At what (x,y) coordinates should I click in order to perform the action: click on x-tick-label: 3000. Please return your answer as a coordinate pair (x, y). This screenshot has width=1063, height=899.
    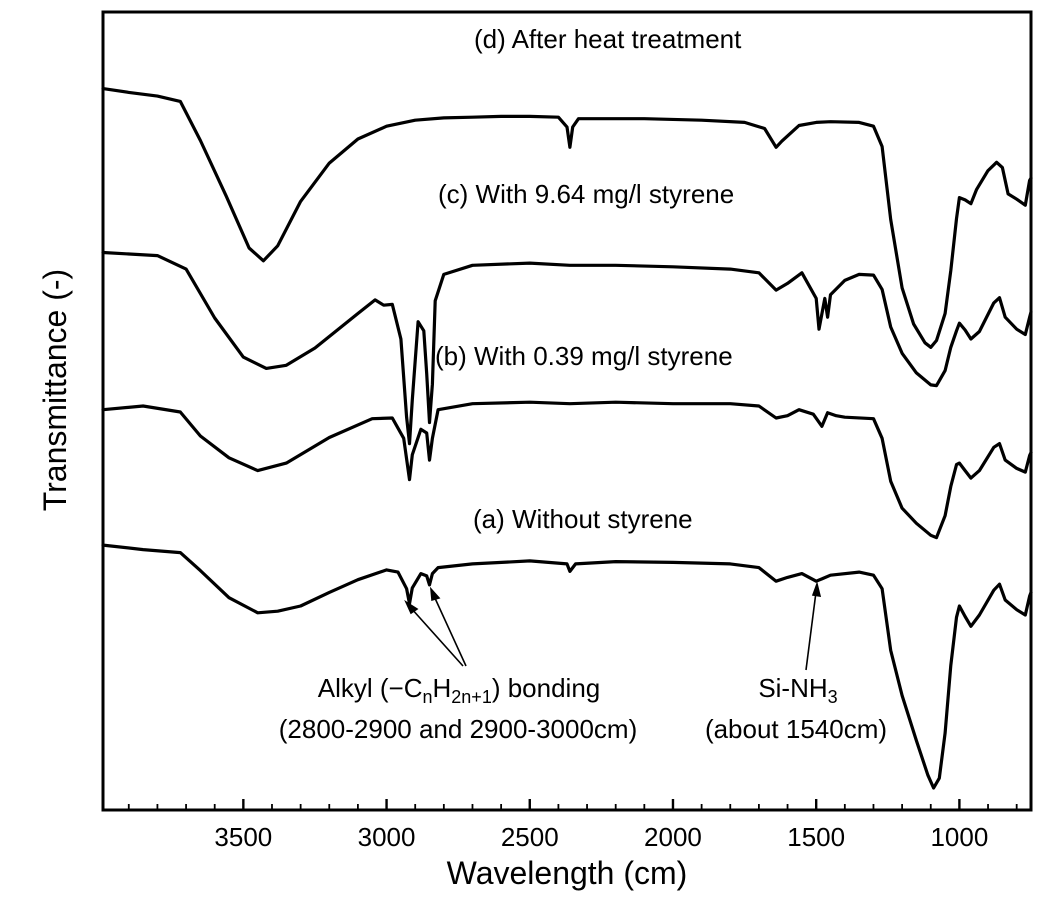
    Looking at the image, I should click on (387, 837).